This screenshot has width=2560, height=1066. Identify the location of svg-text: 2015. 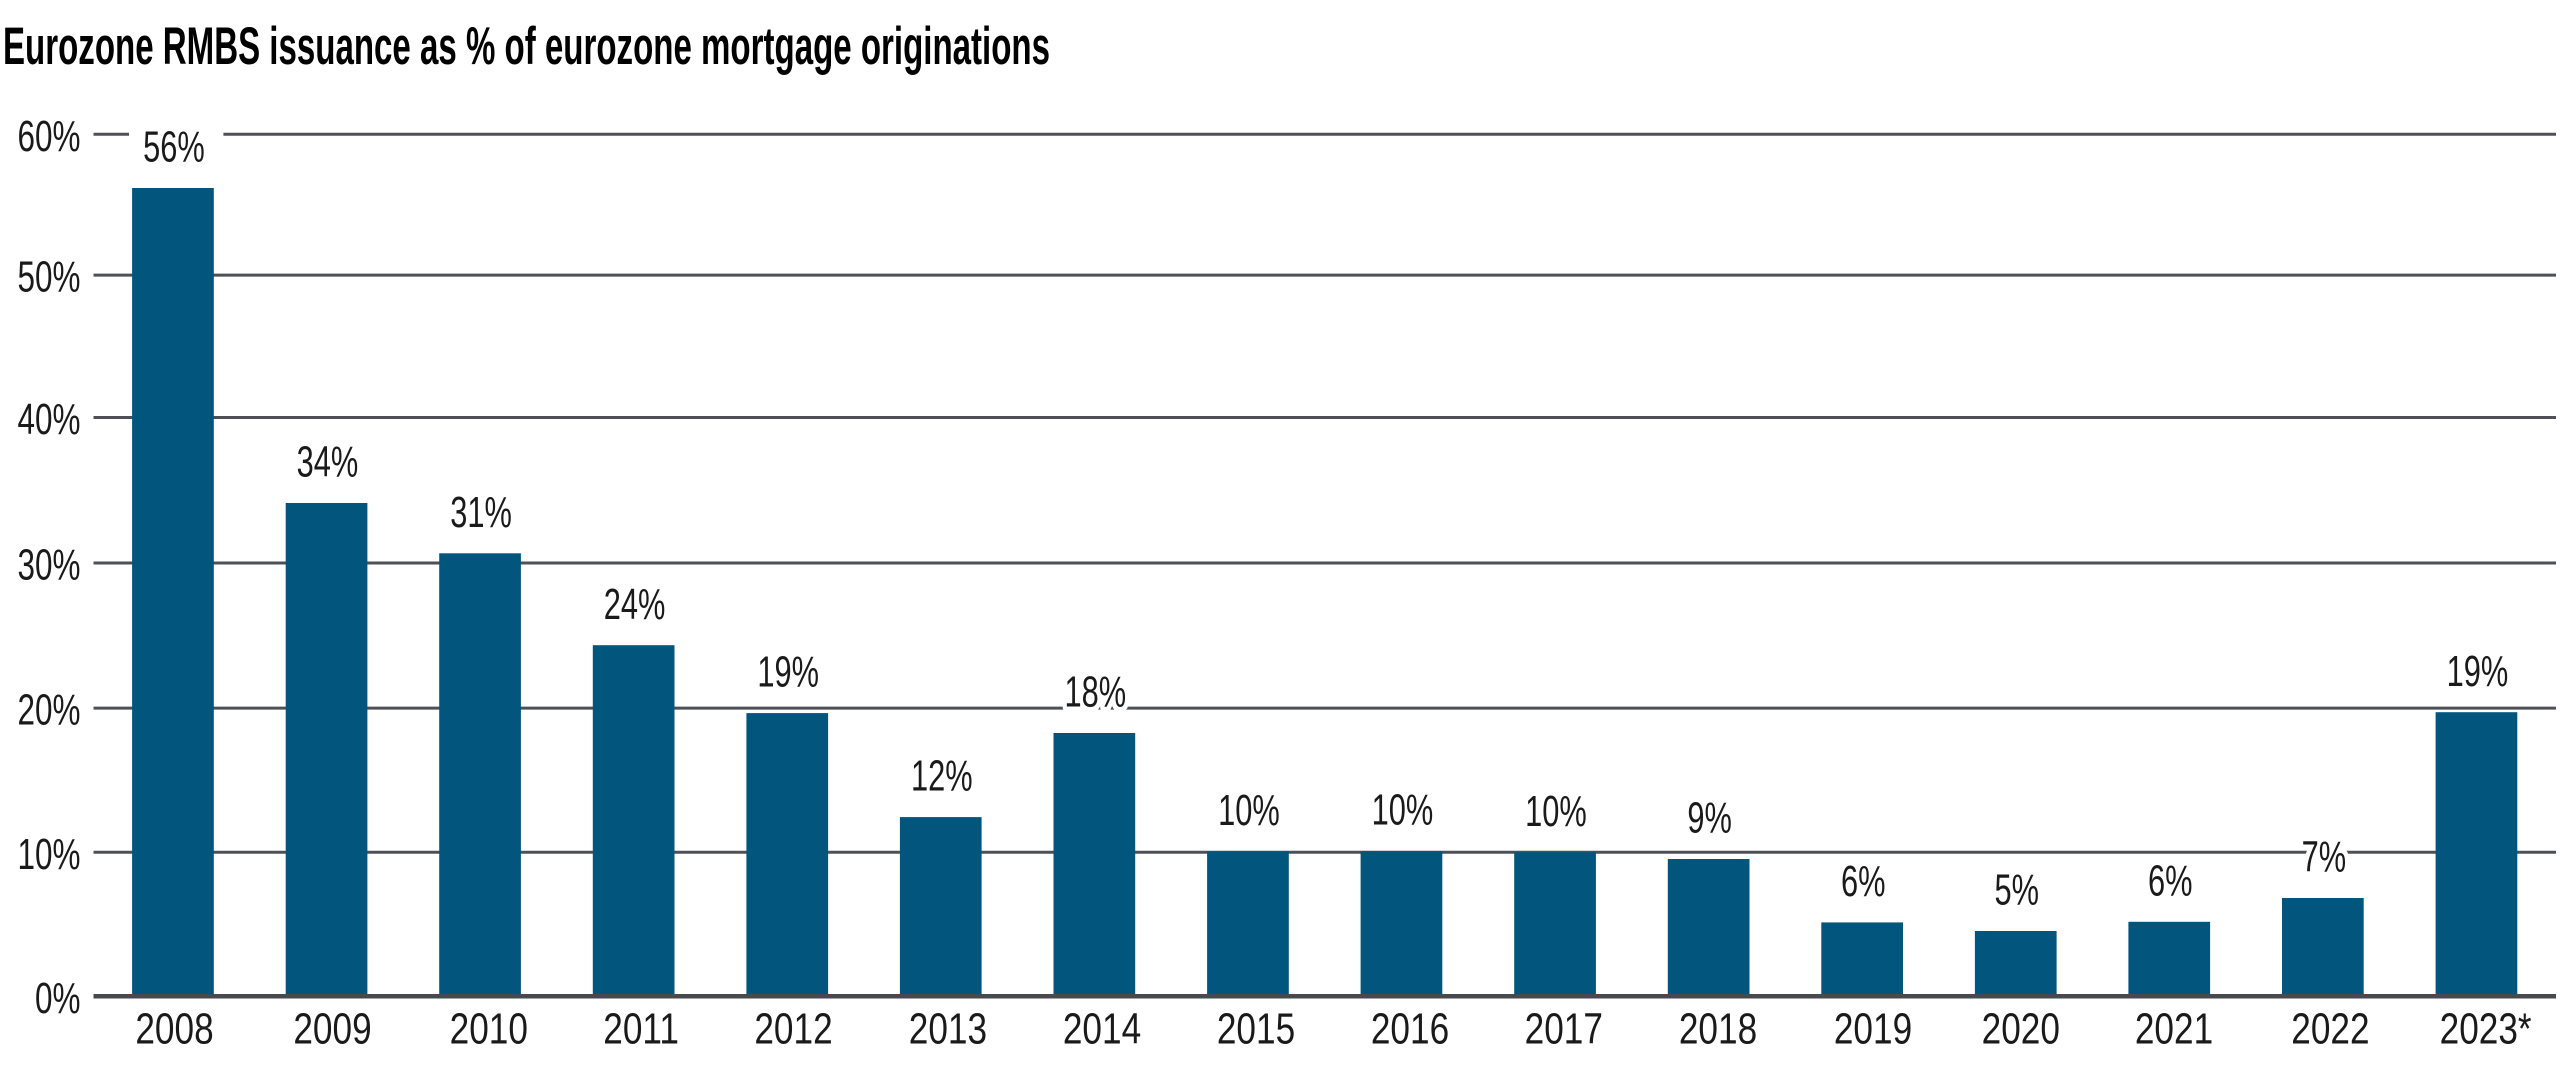
(1256, 1029).